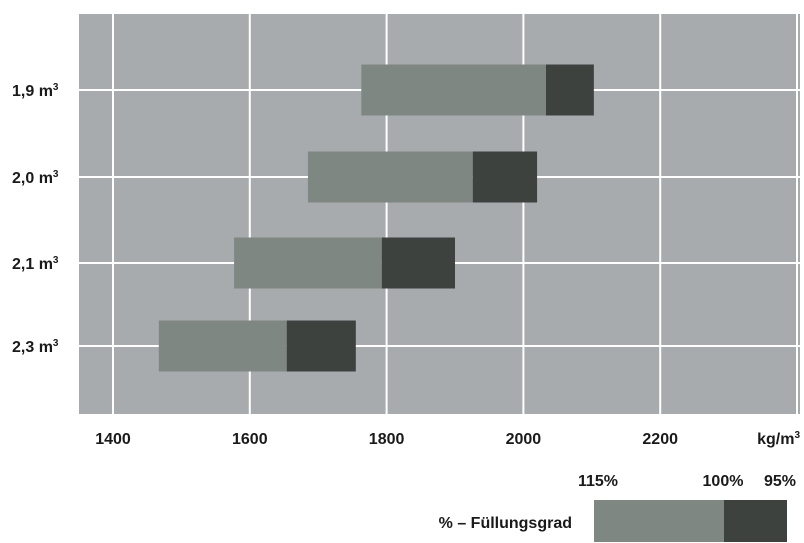 The image size is (804, 543). Describe the element at coordinates (524, 439) in the screenshot. I see `x-tick-label: 2000` at that location.